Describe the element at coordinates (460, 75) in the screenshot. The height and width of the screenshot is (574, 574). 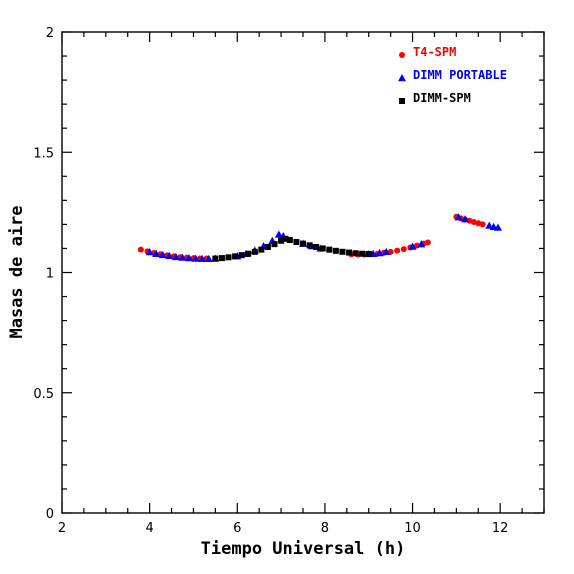
I see `legend-label: DIMM PORTABLE` at that location.